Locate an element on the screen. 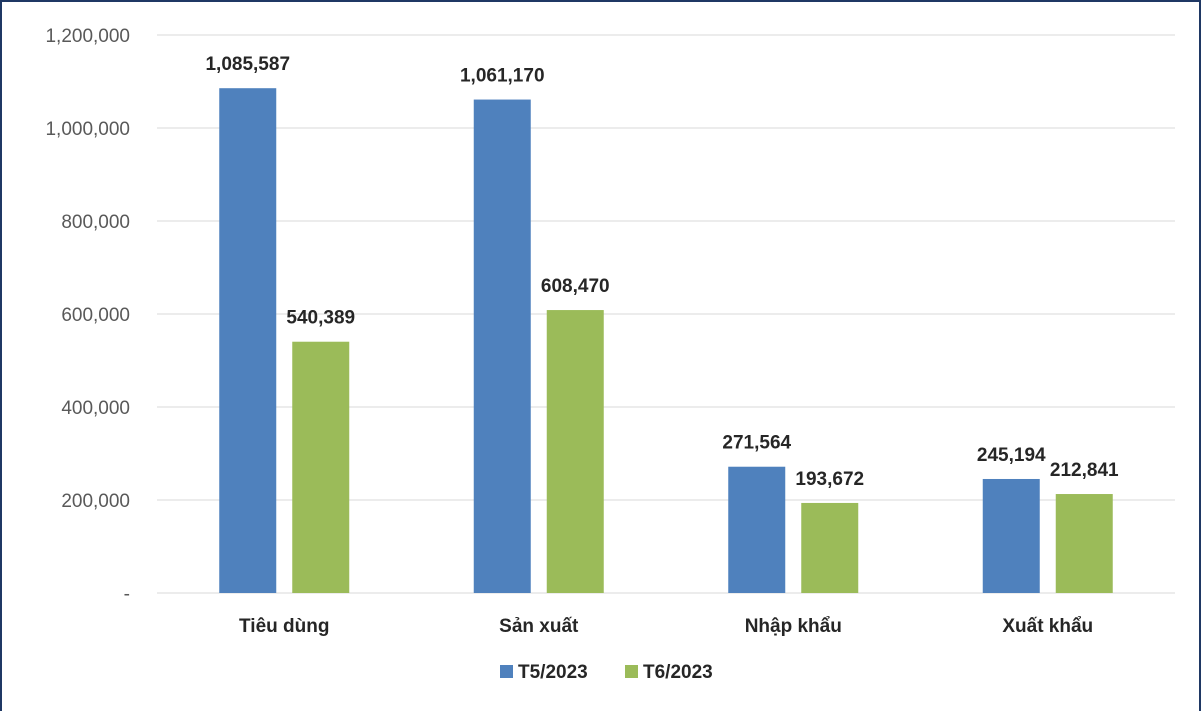 The height and width of the screenshot is (713, 1201). x-tick-label: Tiêu dùng is located at coordinates (284, 626).